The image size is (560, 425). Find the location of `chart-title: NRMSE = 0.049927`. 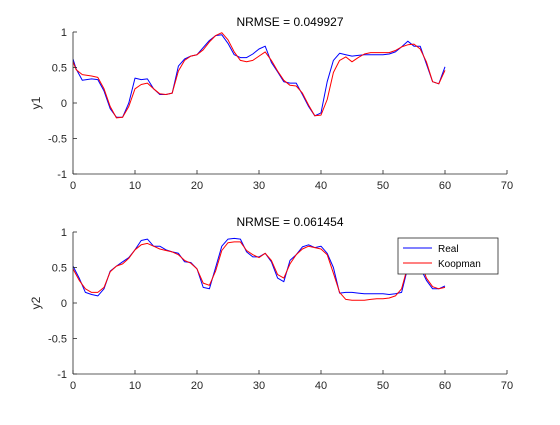

chart-title: NRMSE = 0.049927 is located at coordinates (289, 22).